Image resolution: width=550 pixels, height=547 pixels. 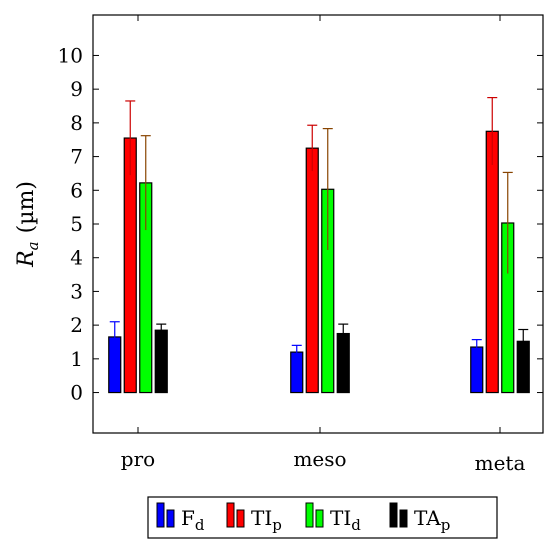 I want to click on y-axis-label-subscript: a, so click(x=33, y=245).